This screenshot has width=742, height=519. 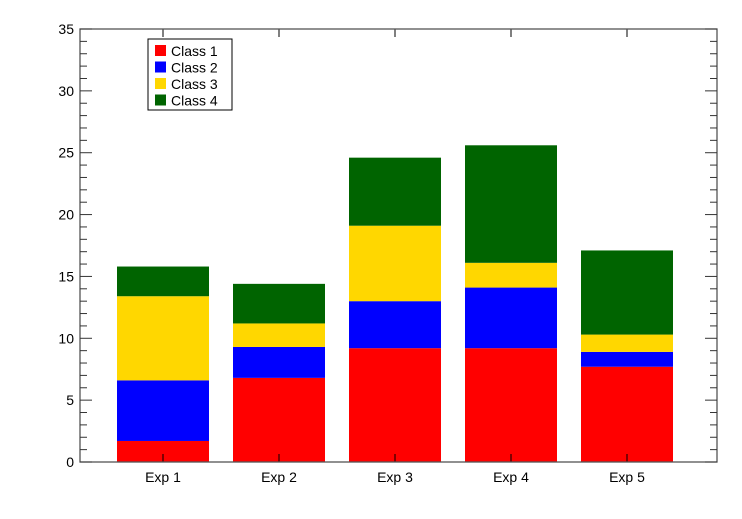 I want to click on x-tick-label: Exp 1, so click(x=163, y=477).